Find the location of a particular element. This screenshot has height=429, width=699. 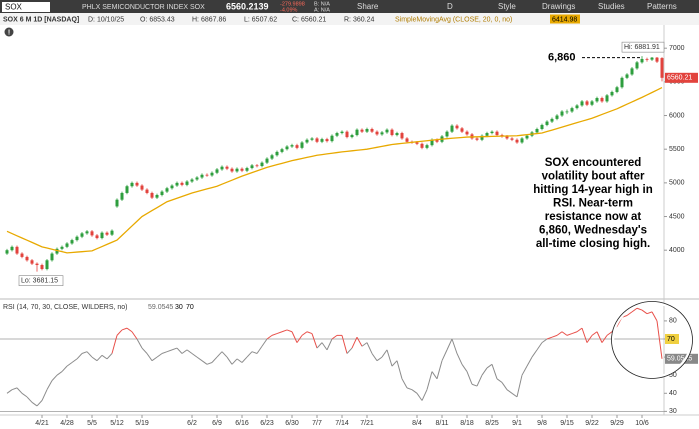

overbought-box is located at coordinates (672, 339).